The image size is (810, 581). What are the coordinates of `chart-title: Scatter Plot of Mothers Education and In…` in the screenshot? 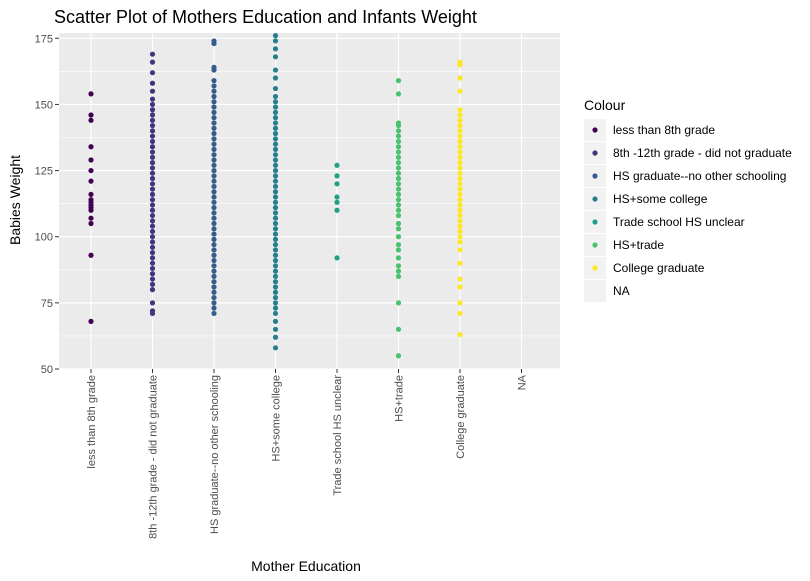 It's located at (265, 17).